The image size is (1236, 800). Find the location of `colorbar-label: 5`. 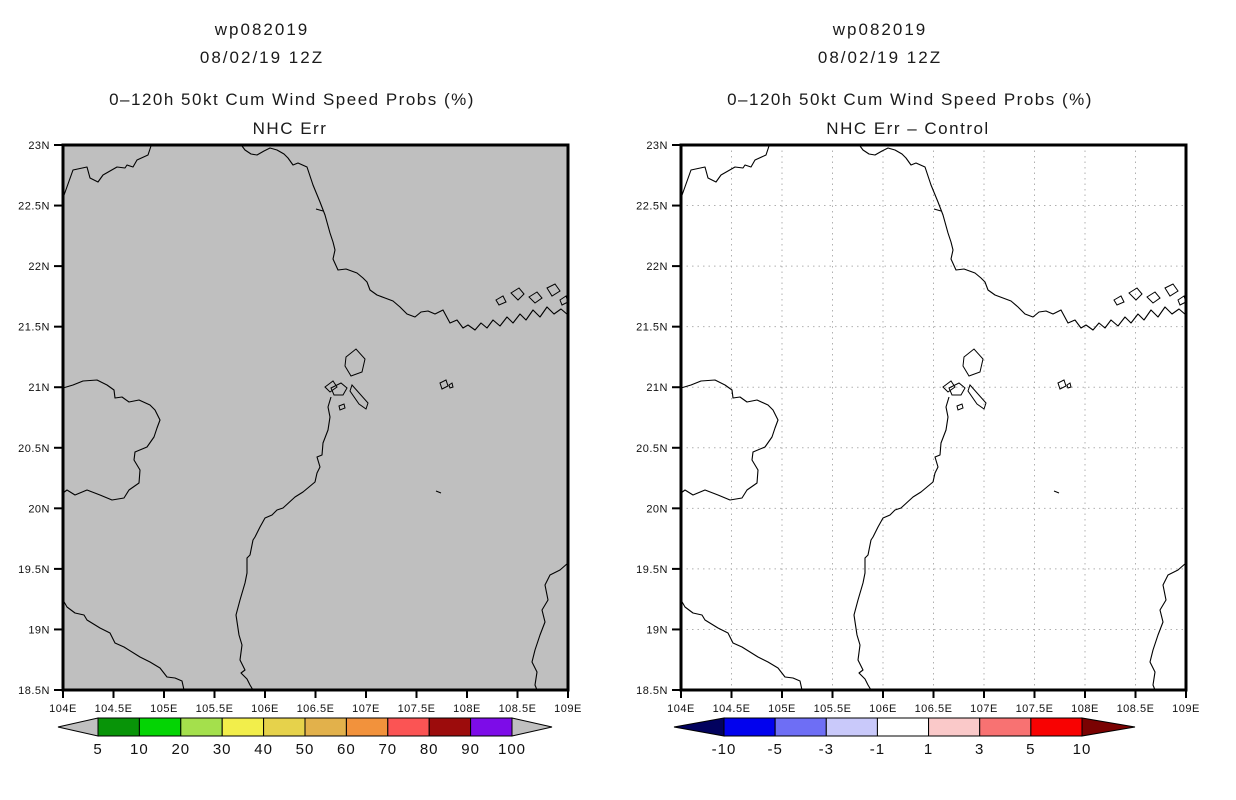

colorbar-label: 5 is located at coordinates (97, 749).